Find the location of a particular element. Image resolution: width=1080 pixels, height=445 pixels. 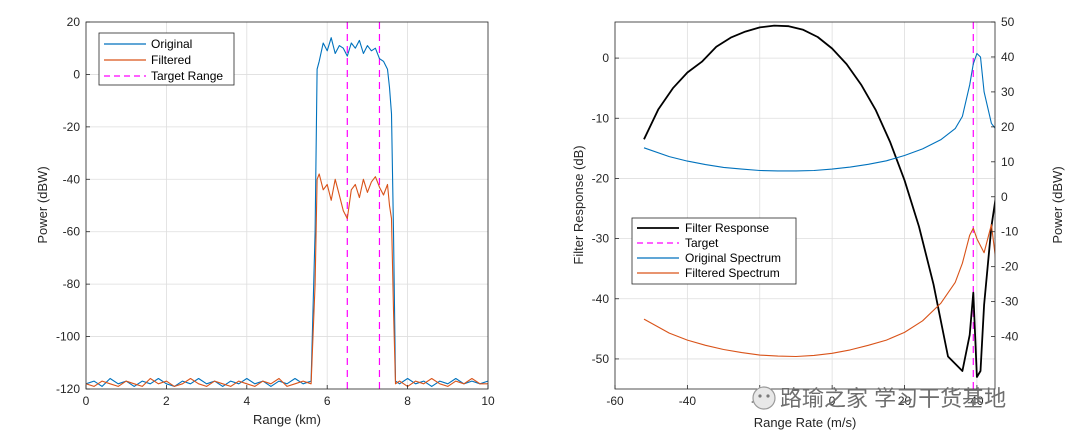

wechat-icon-eye-right is located at coordinates (768, 396).